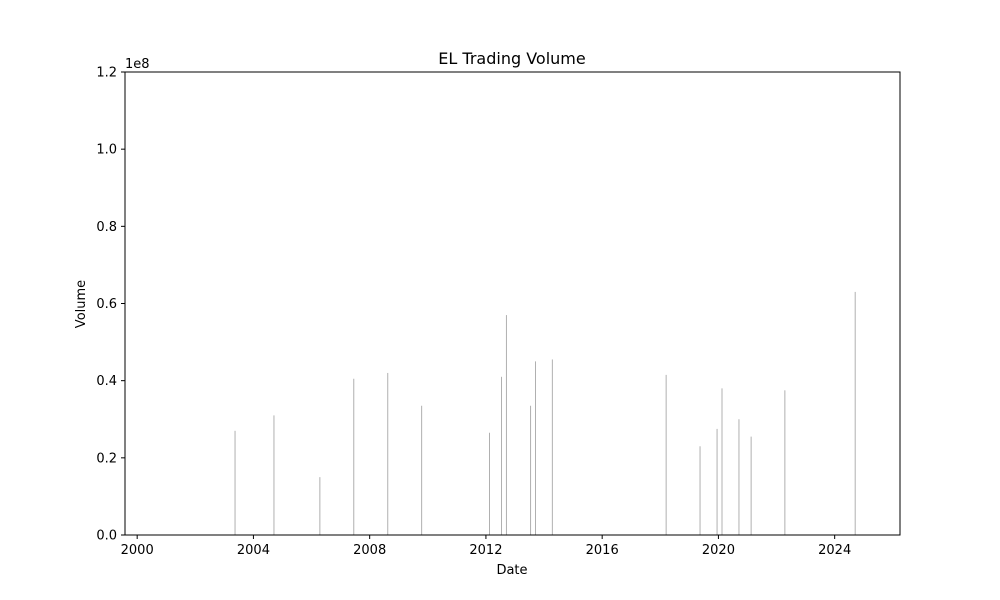 This screenshot has width=1000, height=600. What do you see at coordinates (137, 550) in the screenshot?
I see `x-tick-label: 2000` at bounding box center [137, 550].